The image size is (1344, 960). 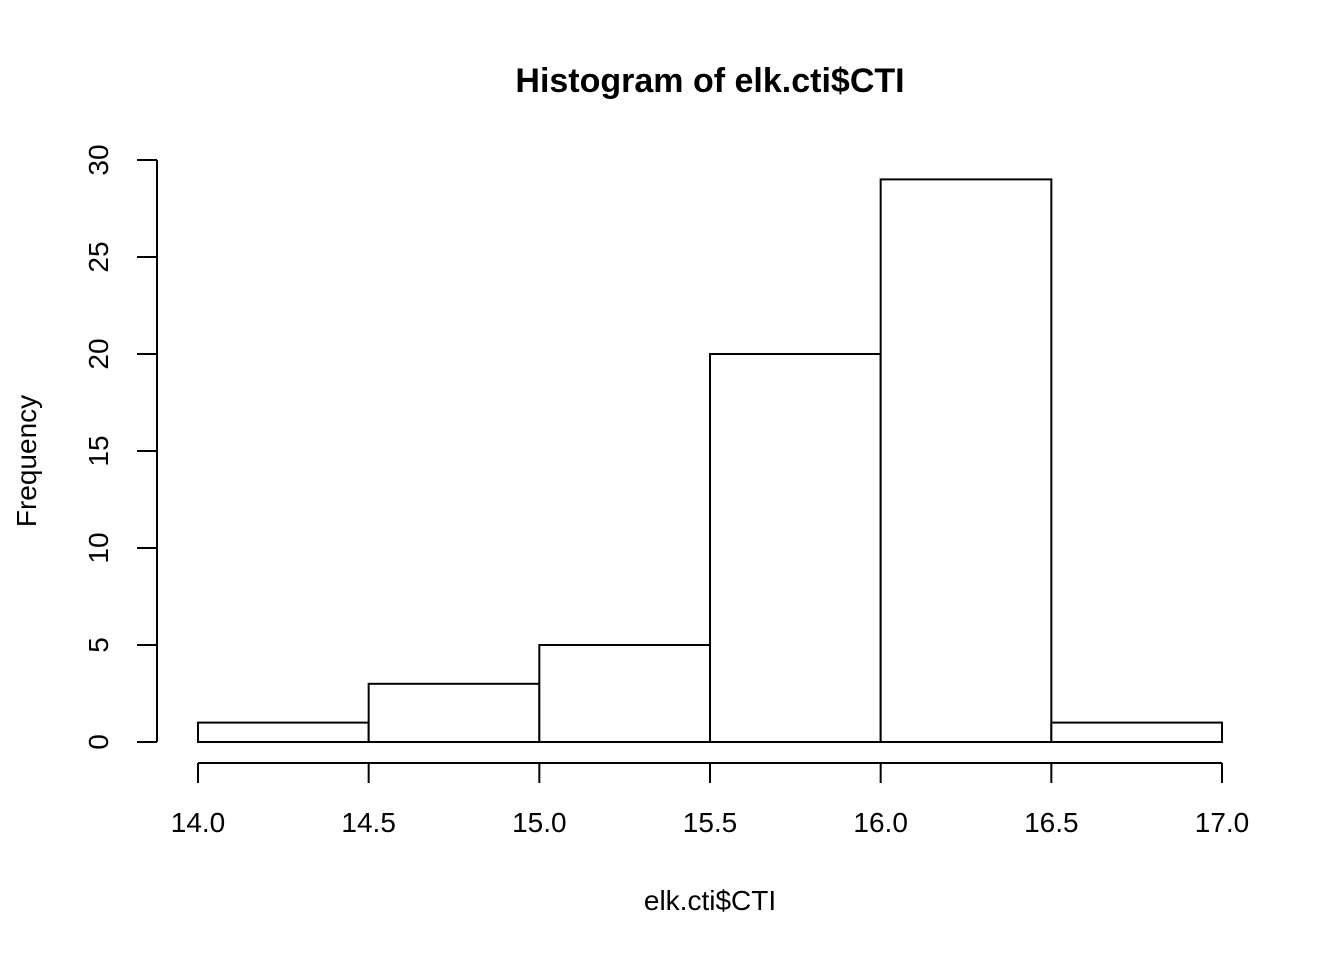 I want to click on x-tick-label-0: 14.0, so click(x=198, y=822).